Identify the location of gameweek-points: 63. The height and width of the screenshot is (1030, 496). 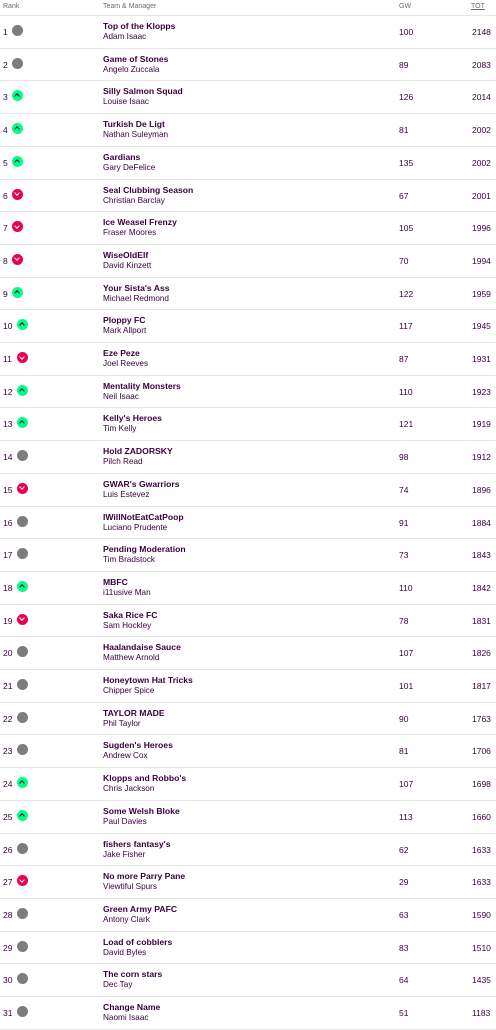
(404, 914).